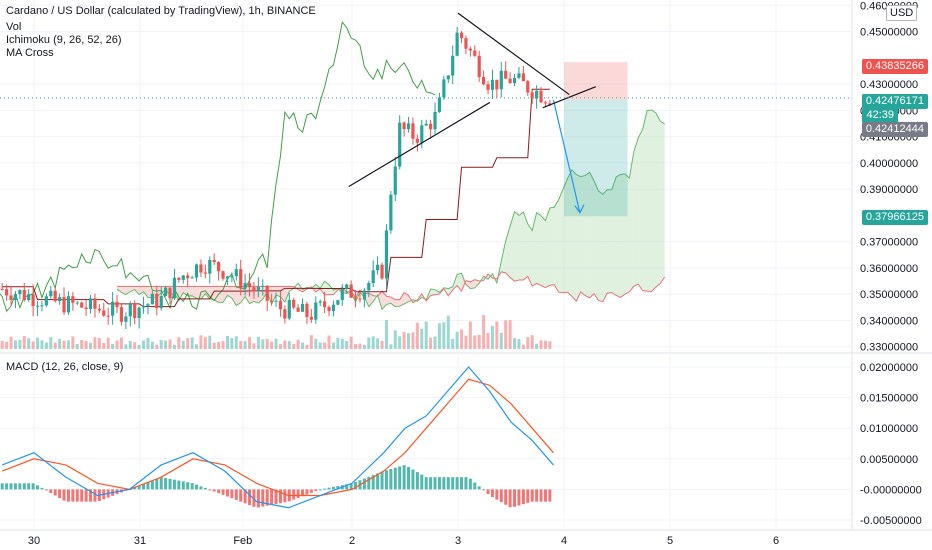 This screenshot has width=932, height=550. Describe the element at coordinates (596, 158) in the screenshot. I see `position-reward-zone` at that location.